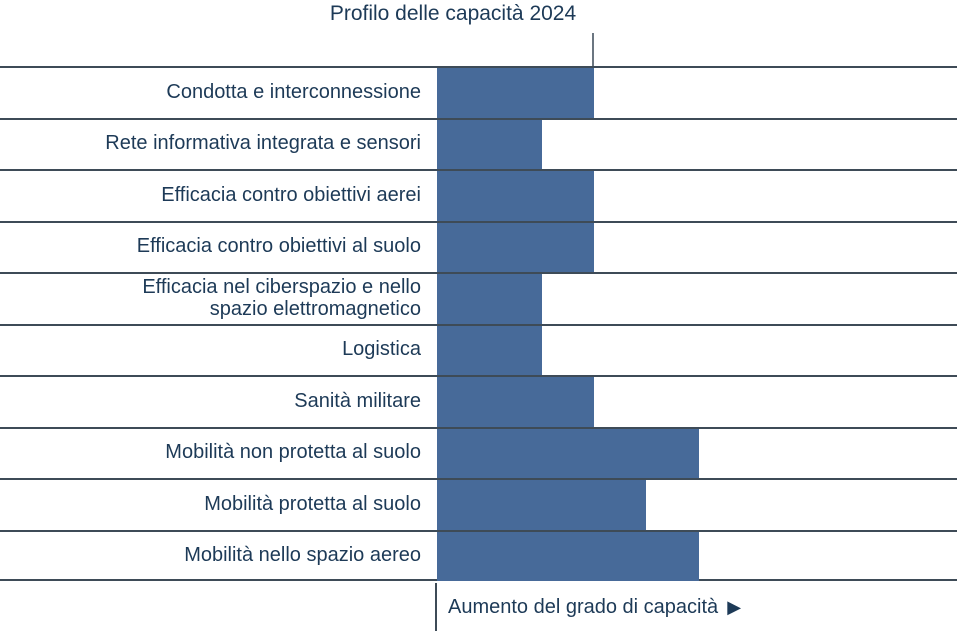 This screenshot has height=631, width=957. I want to click on table-row: Mobilità nello spazio aereo, so click(478, 555).